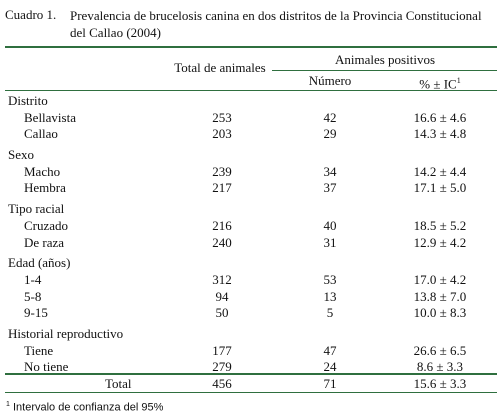 Image resolution: width=500 pixels, height=413 pixels. Describe the element at coordinates (330, 172) in the screenshot. I see `cell: 34` at that location.